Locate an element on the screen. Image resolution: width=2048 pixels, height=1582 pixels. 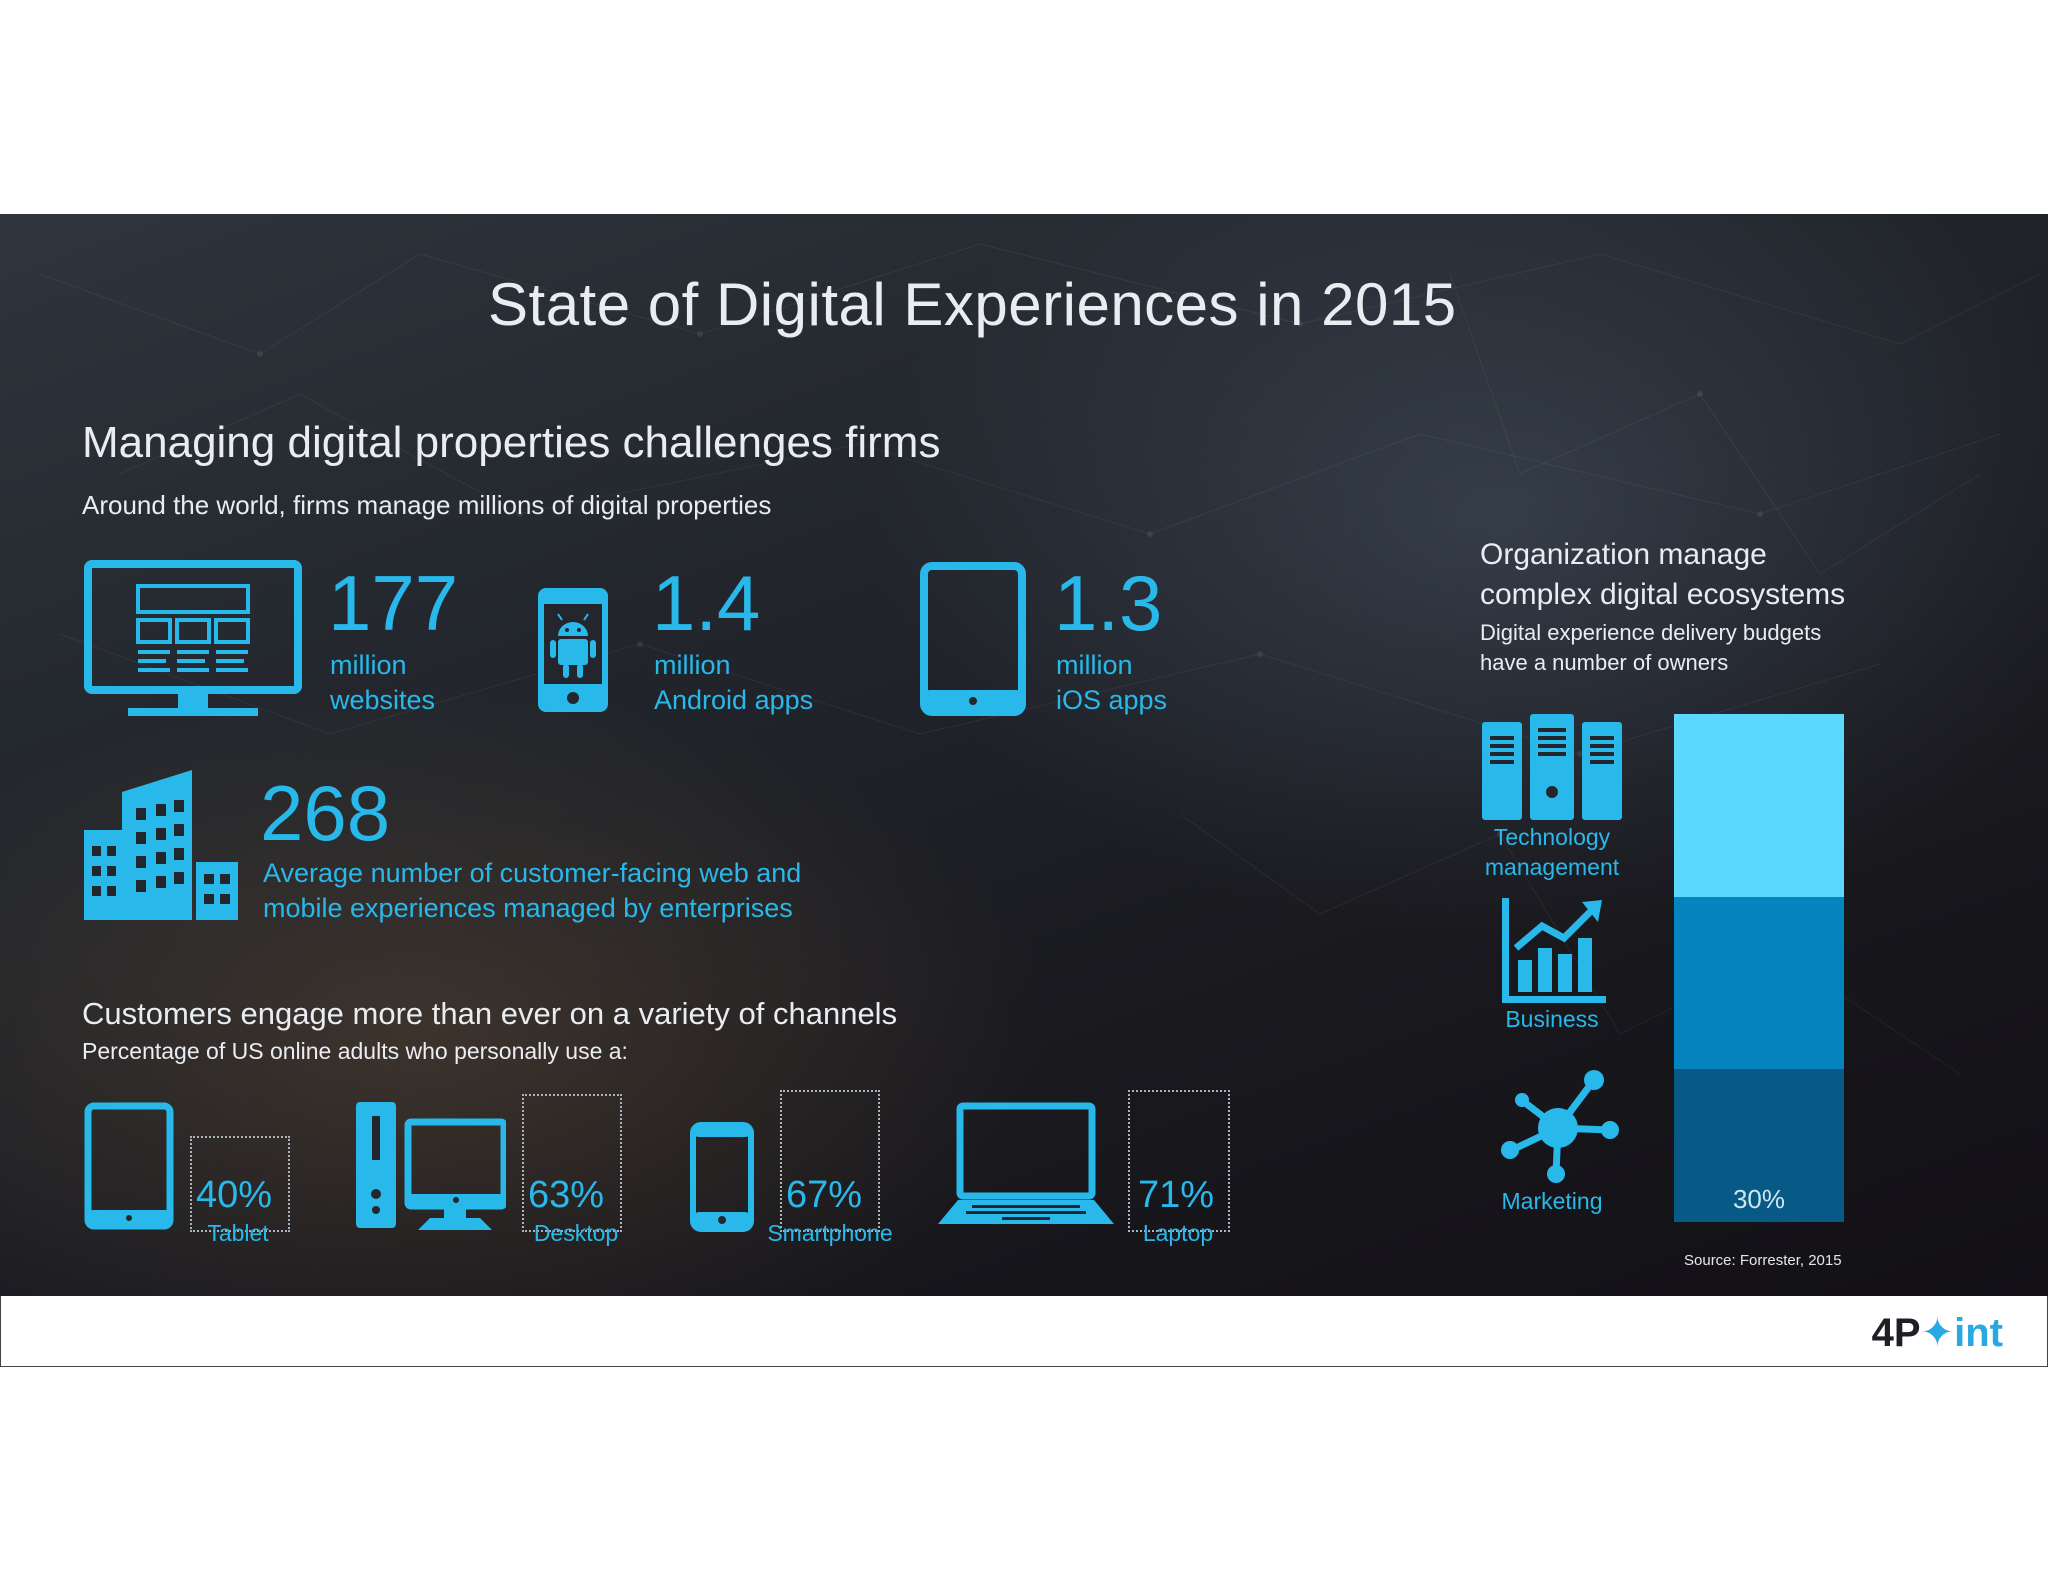
logo-star-icon: ✦ is located at coordinates (1937, 1333).